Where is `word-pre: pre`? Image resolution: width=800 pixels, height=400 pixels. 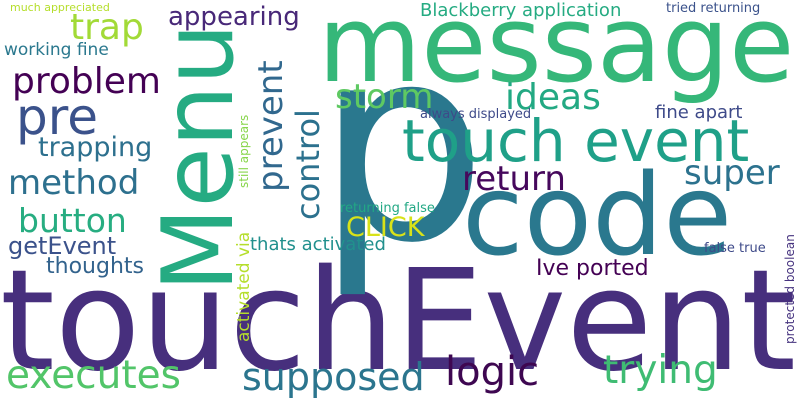 word-pre: pre is located at coordinates (57, 117).